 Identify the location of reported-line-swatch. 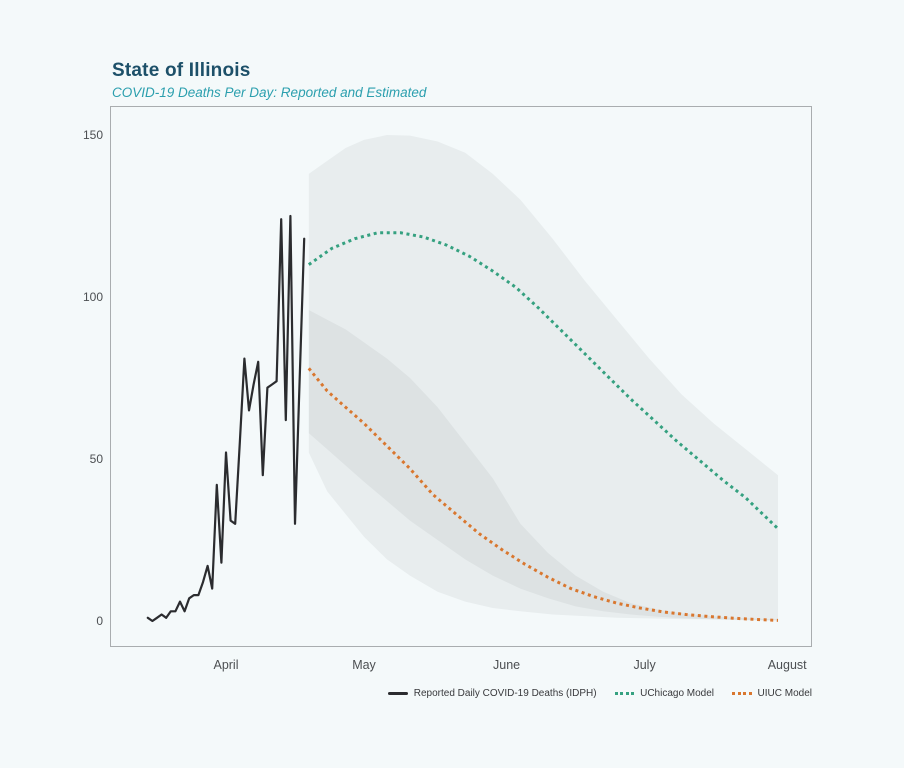
(397, 693).